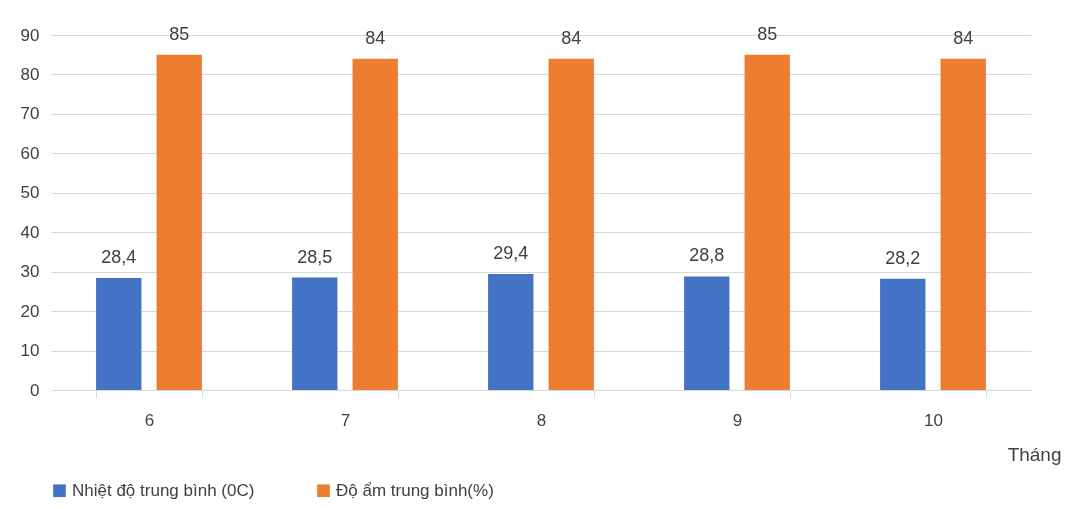 This screenshot has width=1089, height=509. Describe the element at coordinates (35, 390) in the screenshot. I see `y-tick-label: 0` at that location.